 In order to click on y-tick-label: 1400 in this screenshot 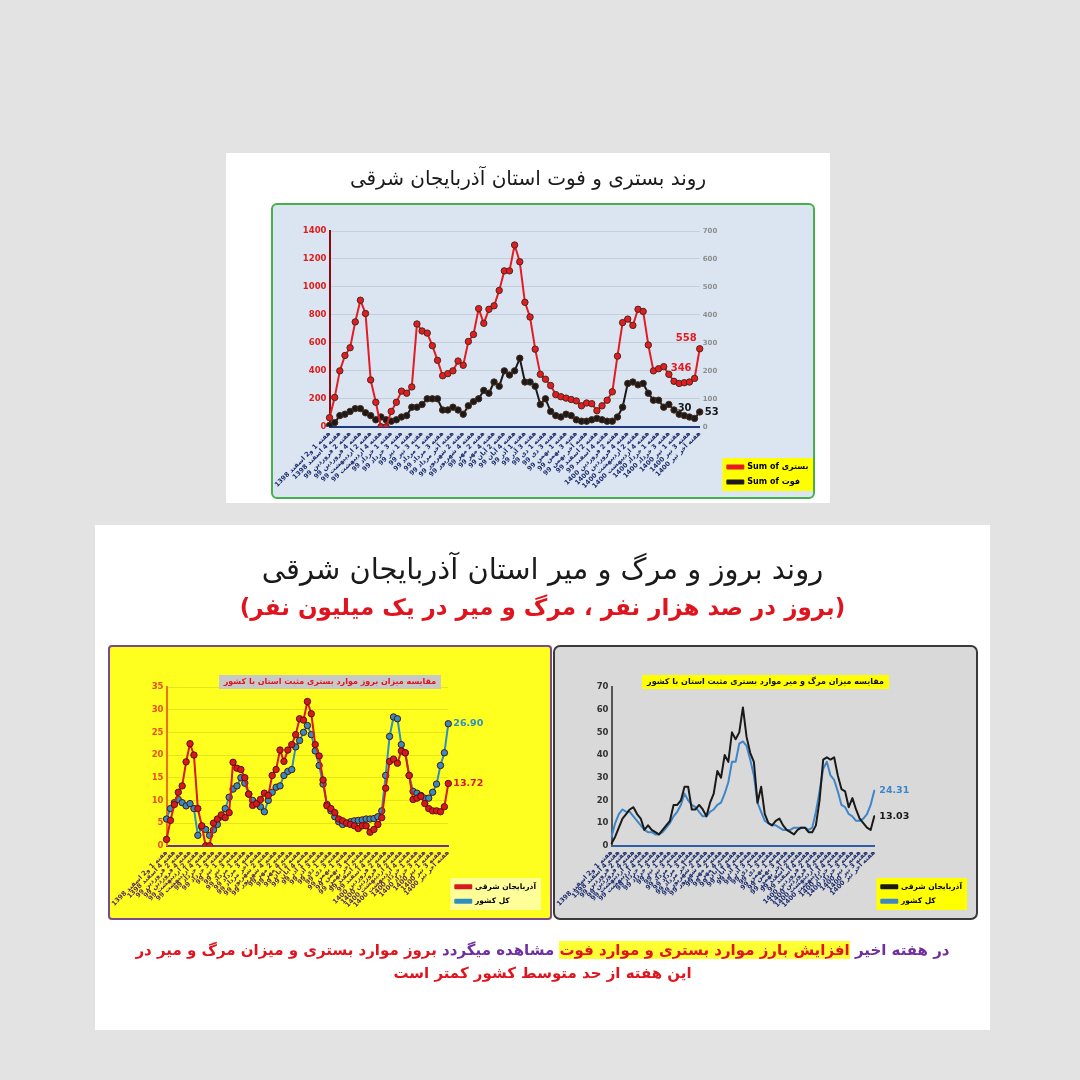, I will do `click(314, 230)`.